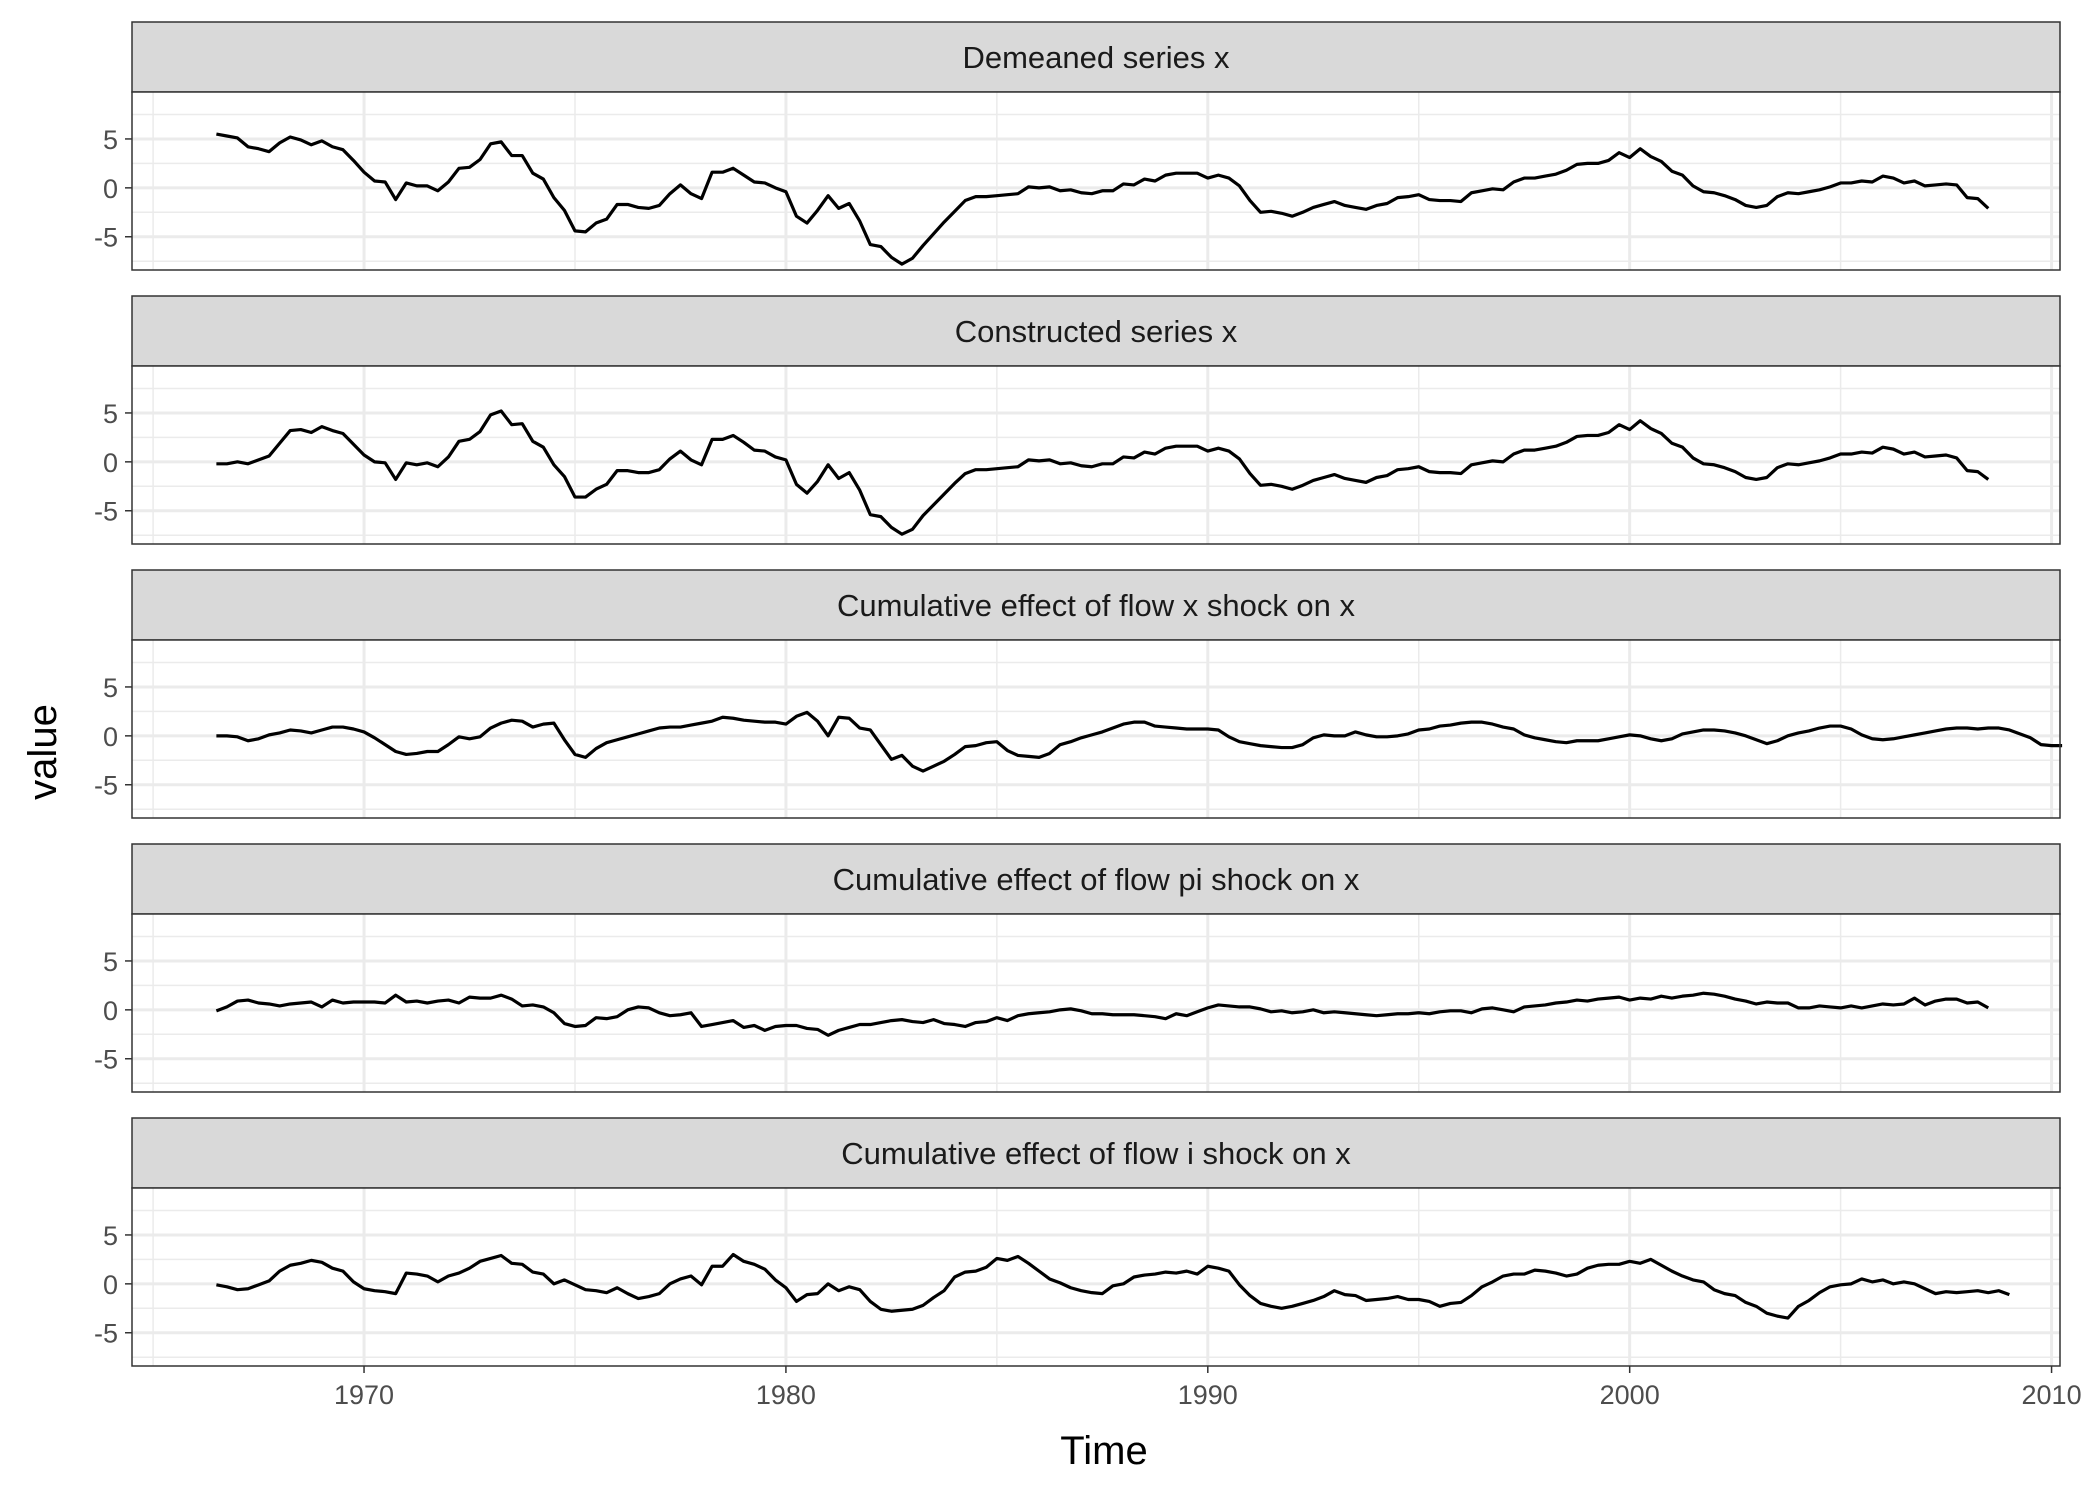  I want to click on facet-strip-label: Demeaned series x, so click(1096, 57).